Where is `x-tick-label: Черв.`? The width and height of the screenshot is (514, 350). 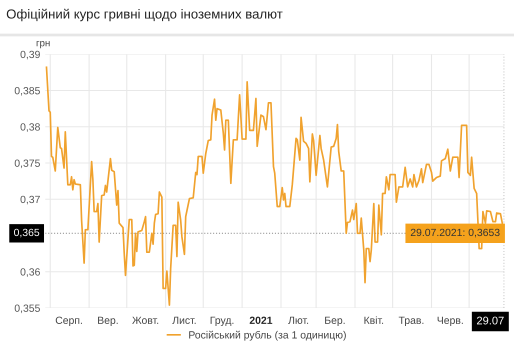
x-tick-label: Черв. is located at coordinates (450, 321).